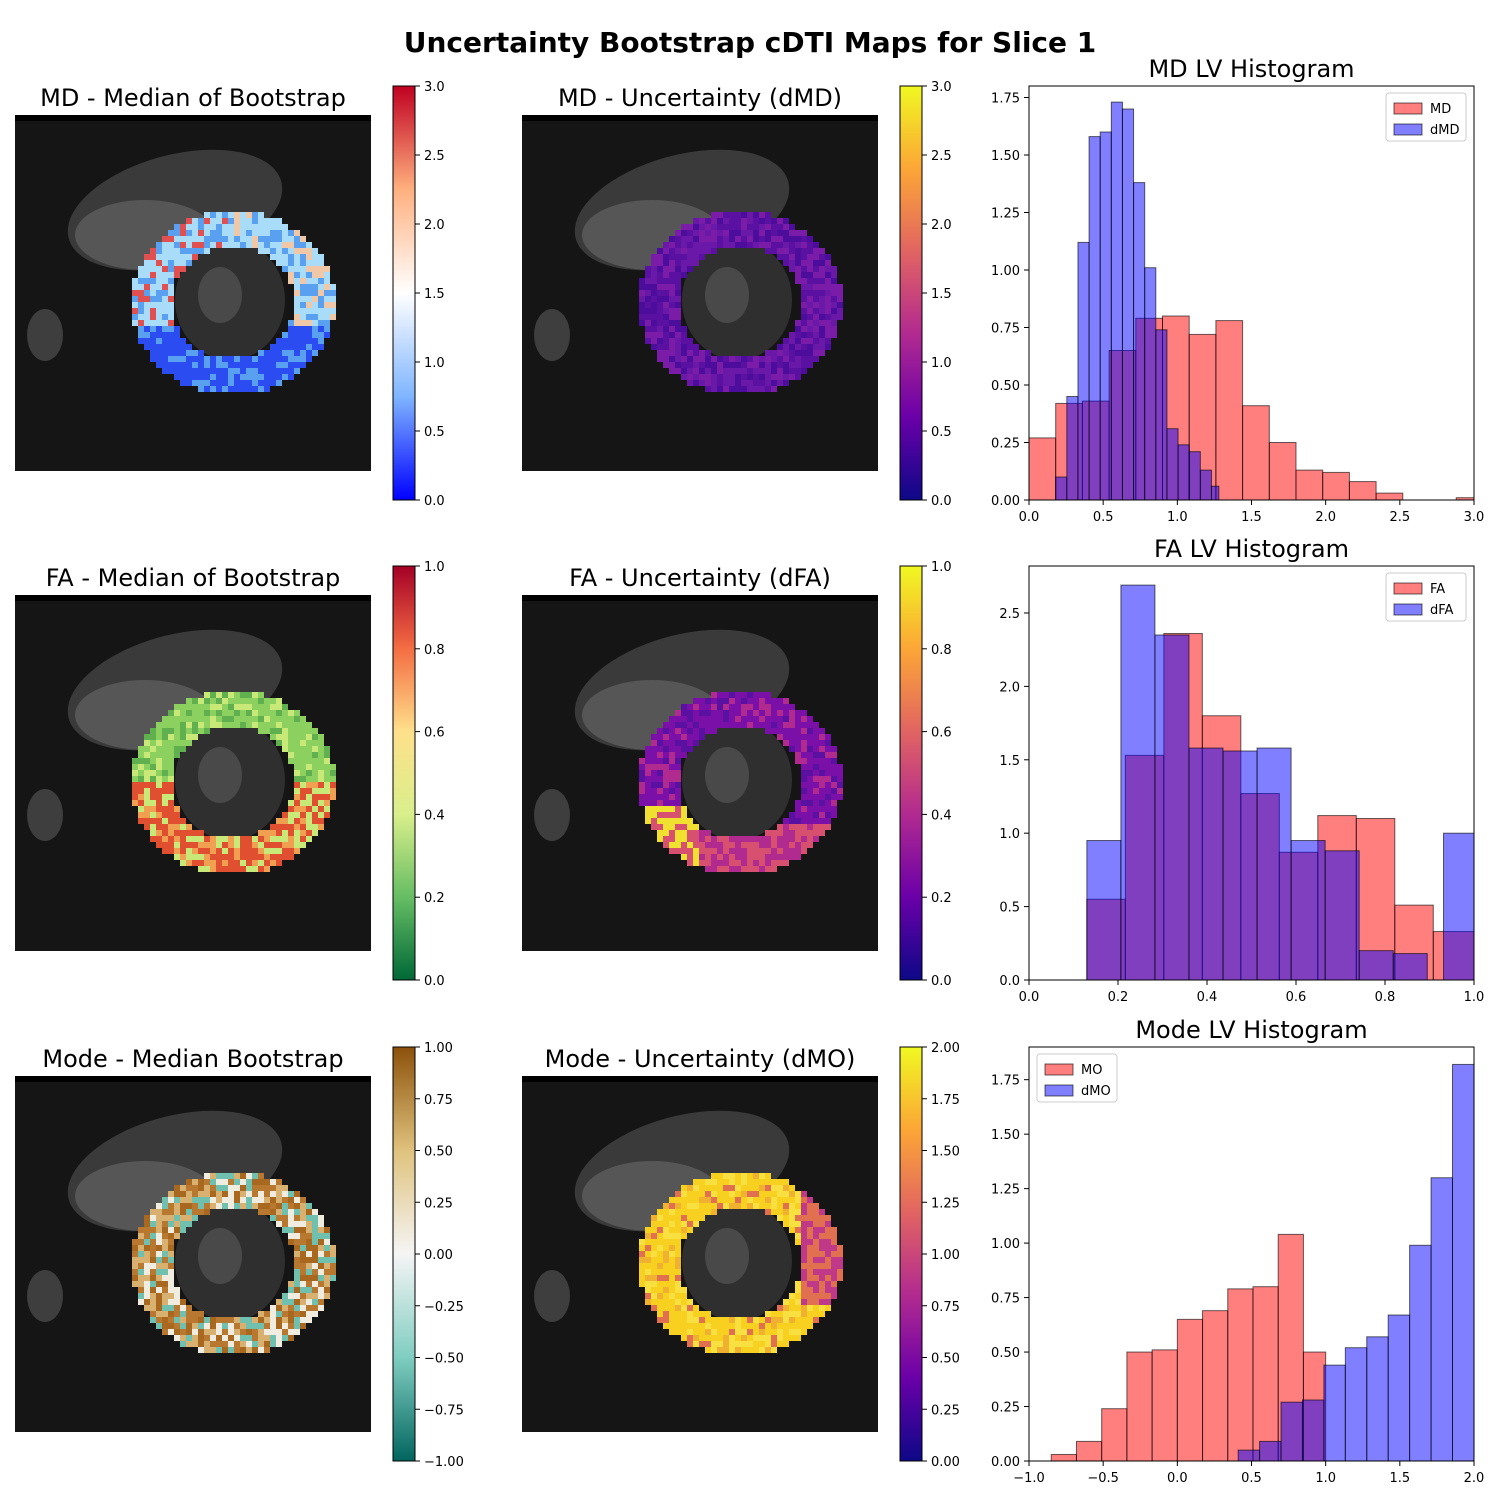 The image size is (1500, 1500). What do you see at coordinates (700, 578) in the screenshot?
I see `map-title: FA - Uncertainty (dFA)` at bounding box center [700, 578].